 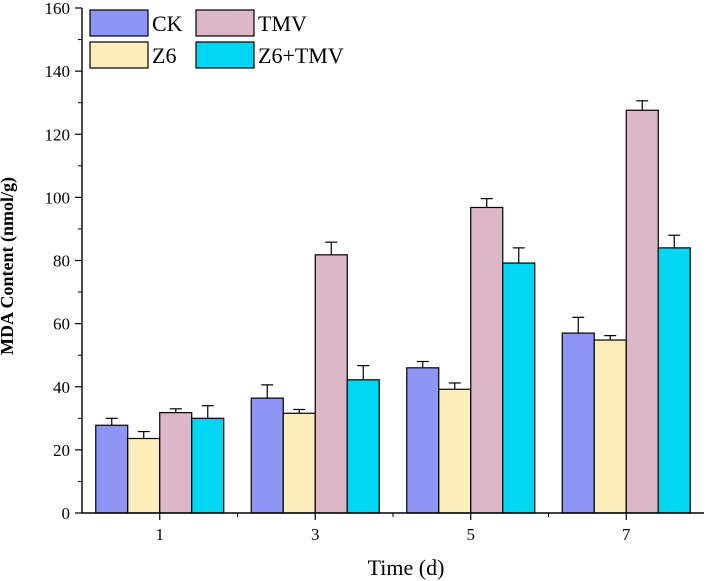 What do you see at coordinates (471, 534) in the screenshot?
I see `x-tick-label-5: 5` at bounding box center [471, 534].